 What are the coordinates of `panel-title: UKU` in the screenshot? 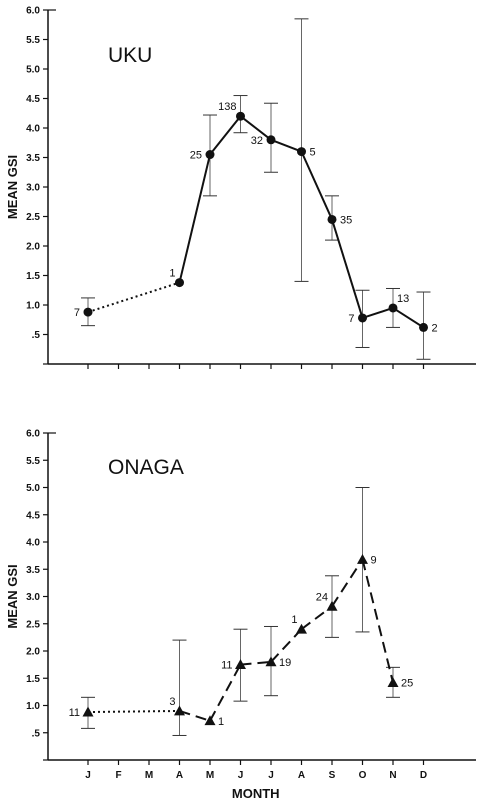 It's located at (130, 55).